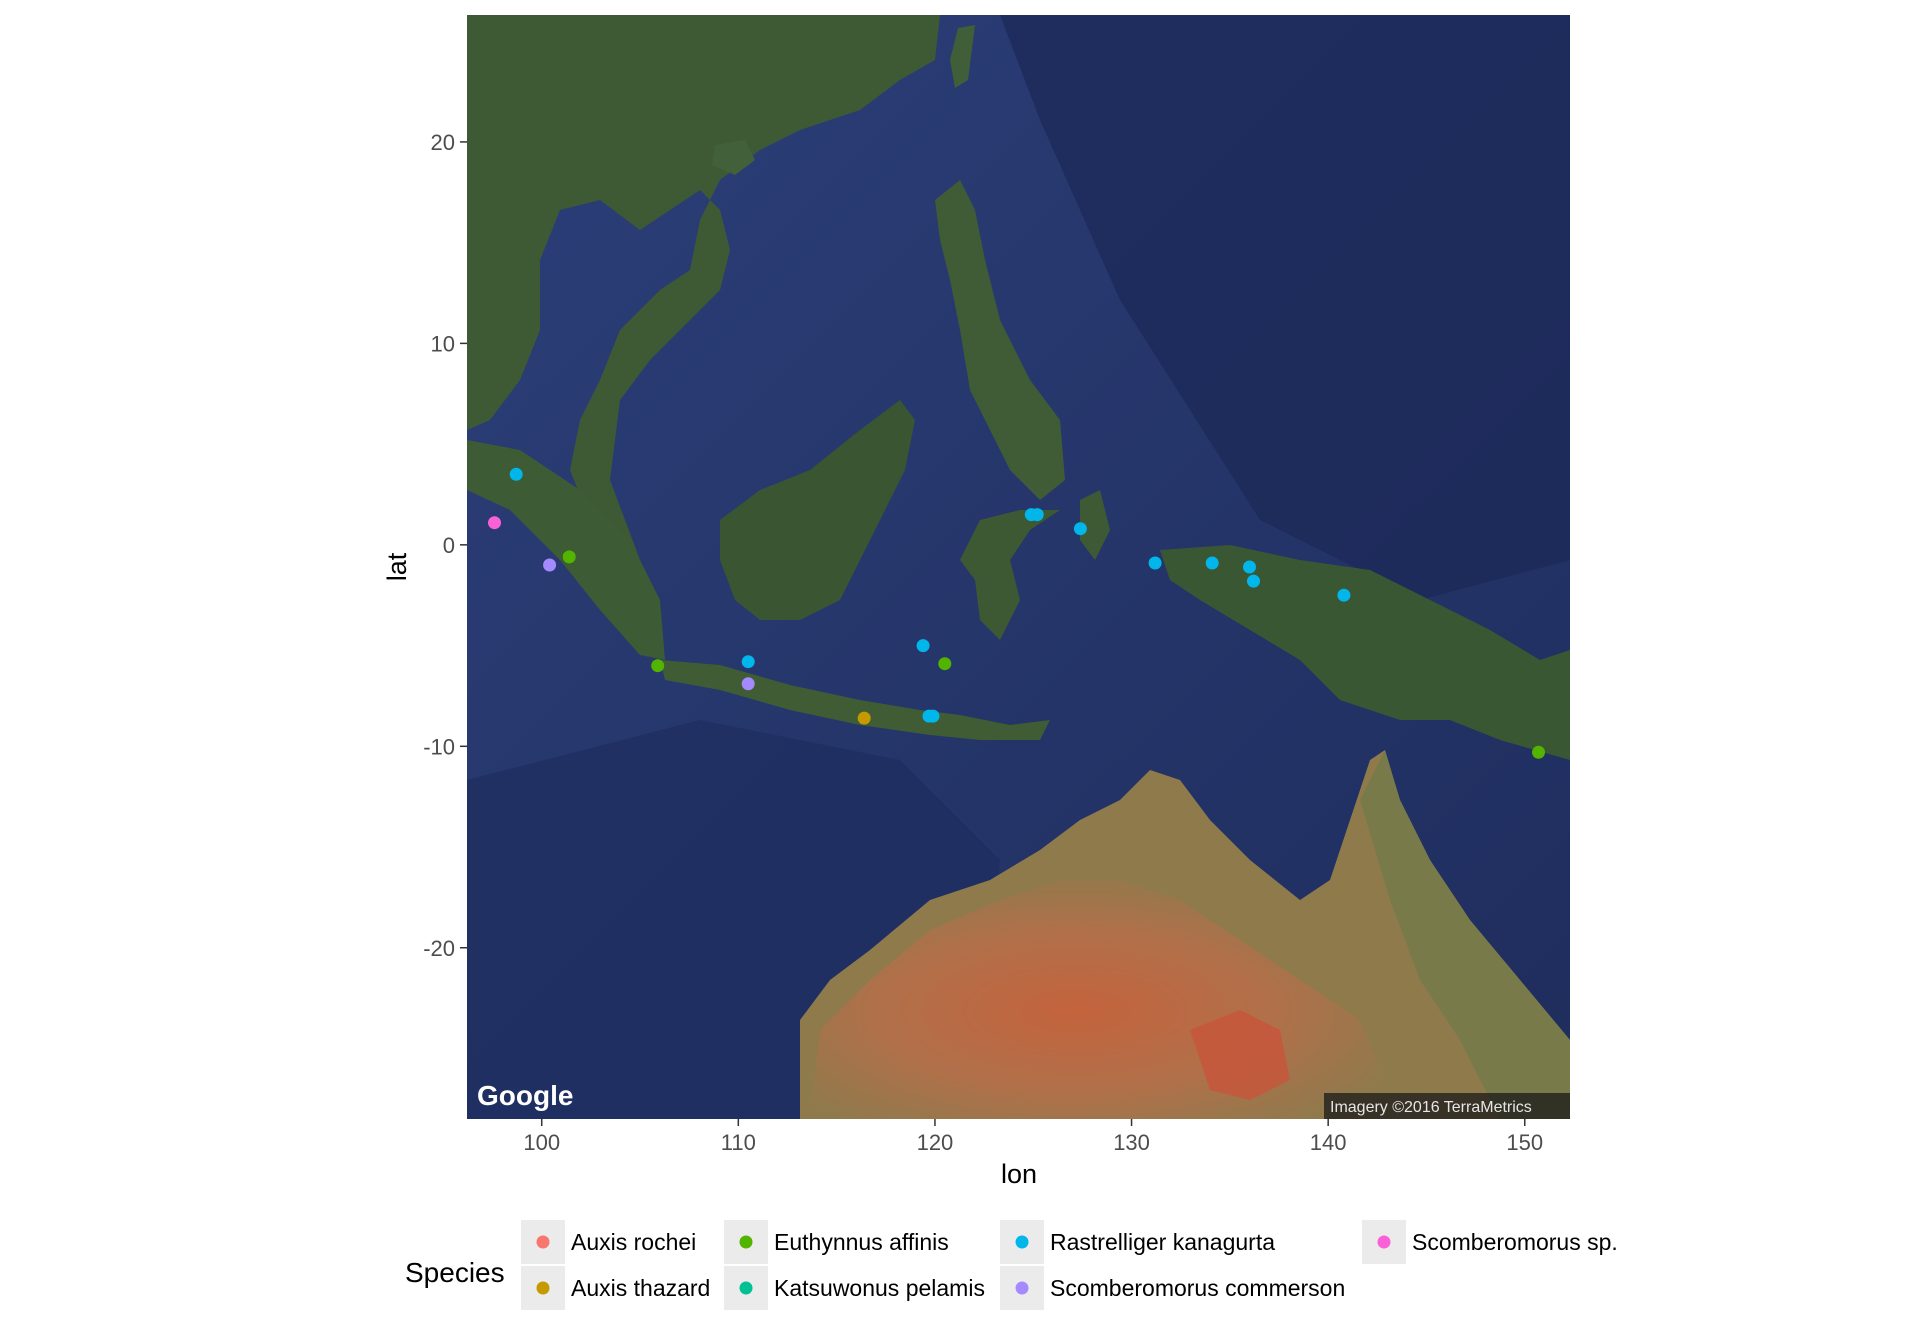 This screenshot has height=1344, width=1920. Describe the element at coordinates (935, 1142) in the screenshot. I see `x-tick-label-120: 120` at that location.